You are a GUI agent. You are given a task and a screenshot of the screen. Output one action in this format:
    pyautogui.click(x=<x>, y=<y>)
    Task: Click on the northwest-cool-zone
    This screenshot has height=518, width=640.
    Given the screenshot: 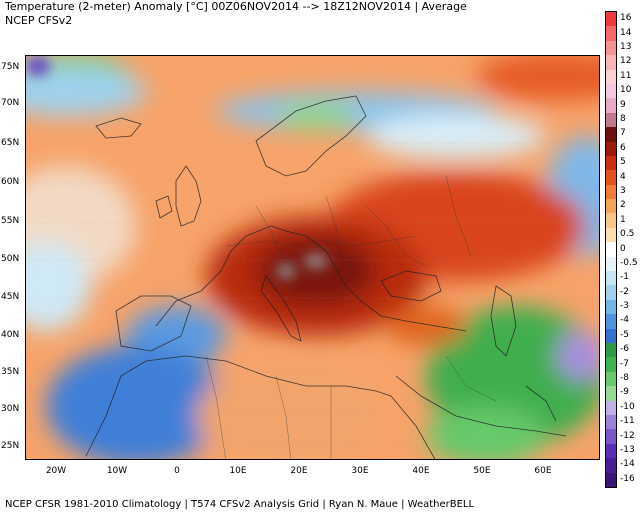 What is the action you would take?
    pyautogui.click(x=86, y=91)
    